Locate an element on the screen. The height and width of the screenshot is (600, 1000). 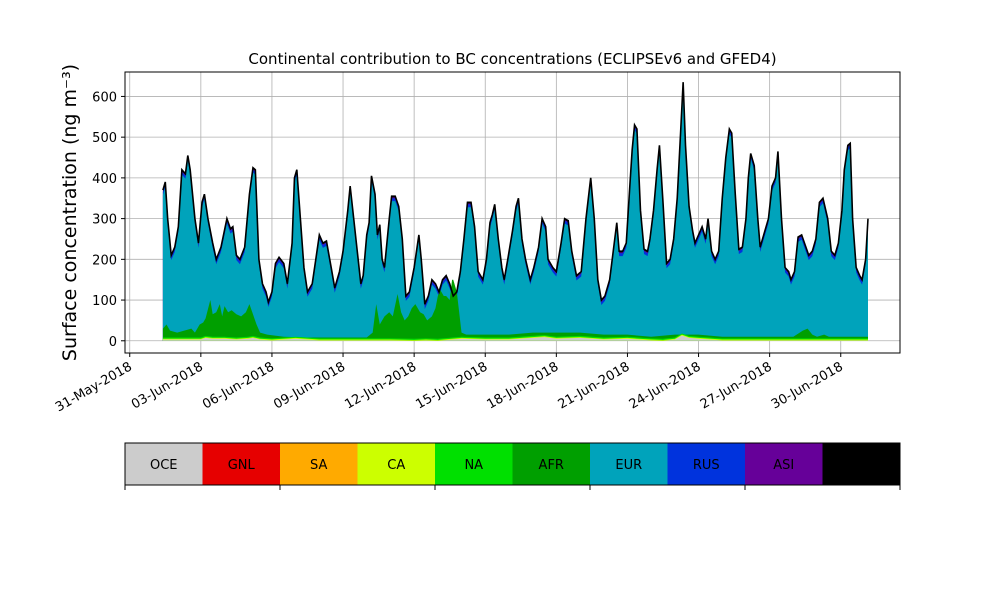
legend-label-rus: RUS is located at coordinates (706, 465).